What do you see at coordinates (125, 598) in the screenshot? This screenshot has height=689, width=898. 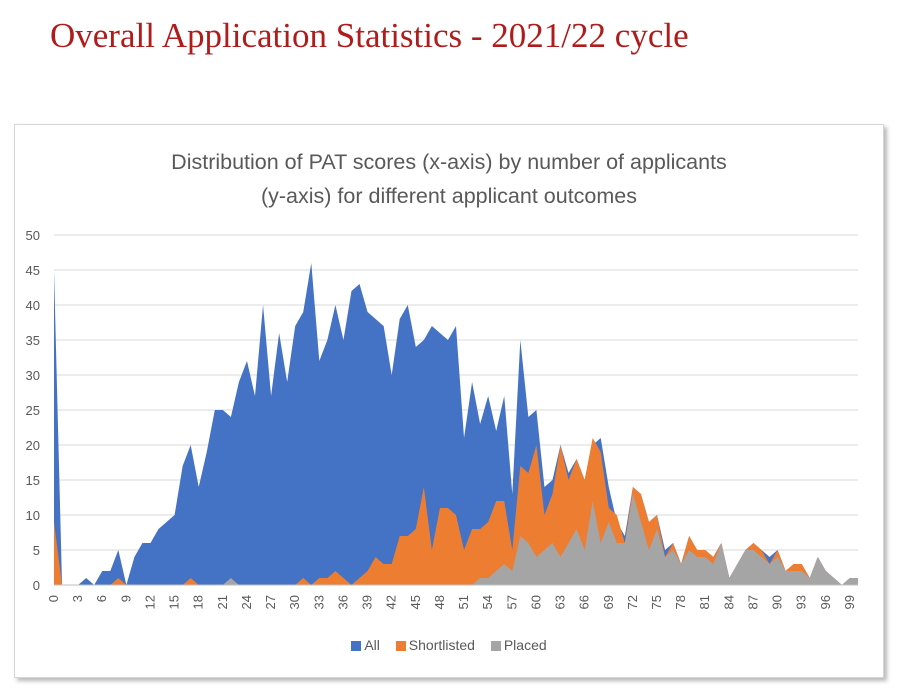 I see `x-tick-label: 9` at bounding box center [125, 598].